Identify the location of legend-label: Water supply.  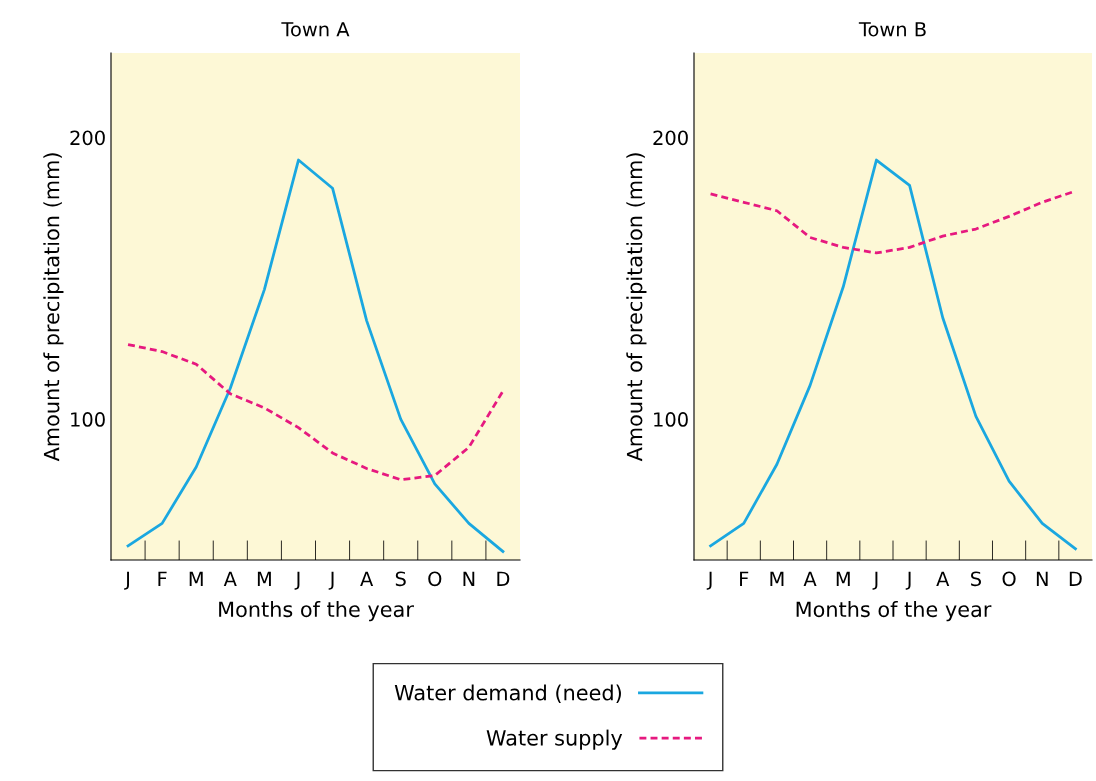
(554, 739).